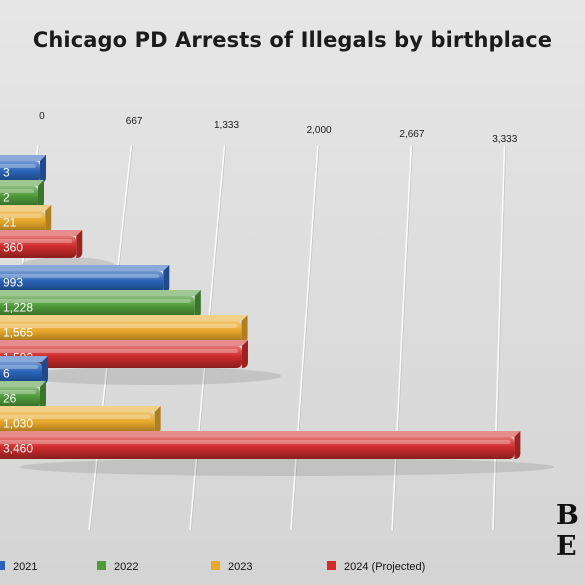  I want to click on bar-g1-s1: 1,228, so click(100, 304).